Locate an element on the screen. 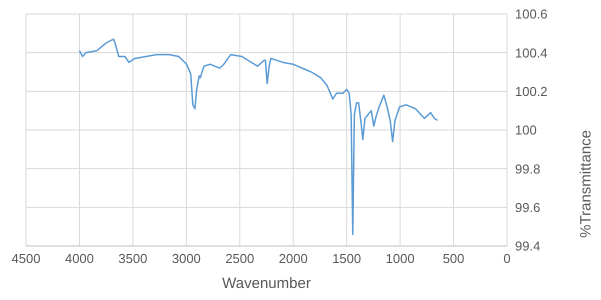 The height and width of the screenshot is (300, 601). x-tick-label: 1000 is located at coordinates (400, 258).